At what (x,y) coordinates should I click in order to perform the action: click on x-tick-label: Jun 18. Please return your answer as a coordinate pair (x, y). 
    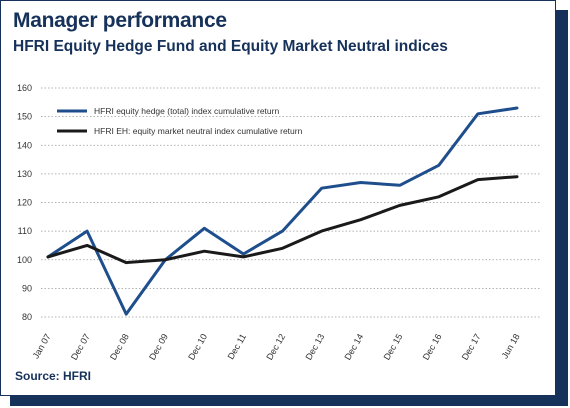
    Looking at the image, I should click on (511, 346).